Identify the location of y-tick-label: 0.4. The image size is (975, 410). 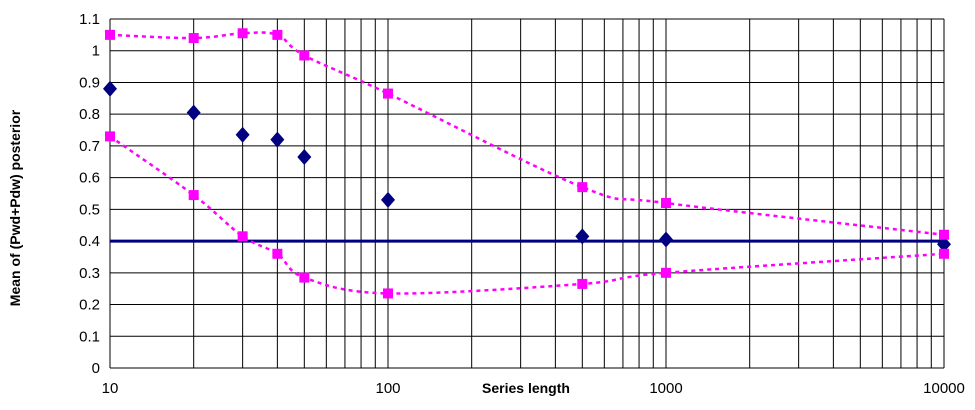
(89, 241).